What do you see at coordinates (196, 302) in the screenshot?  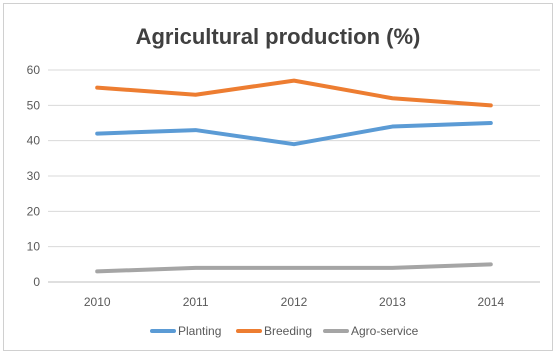 I see `x-tick-label: 2011` at bounding box center [196, 302].